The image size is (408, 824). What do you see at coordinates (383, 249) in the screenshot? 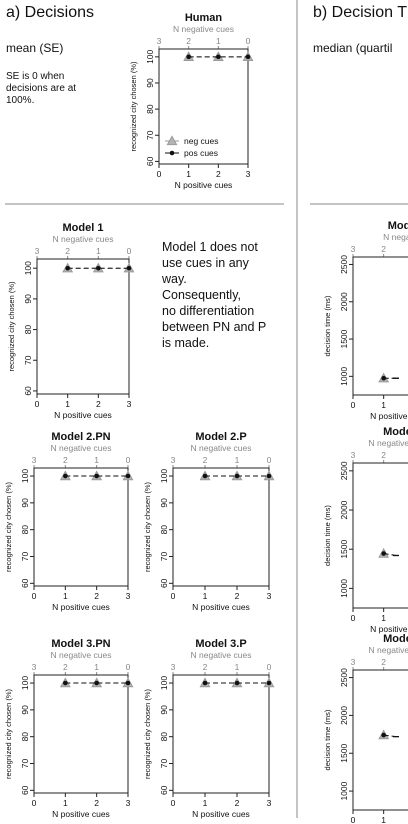
I see `chart-7-top-tick-label: 2` at bounding box center [383, 249].